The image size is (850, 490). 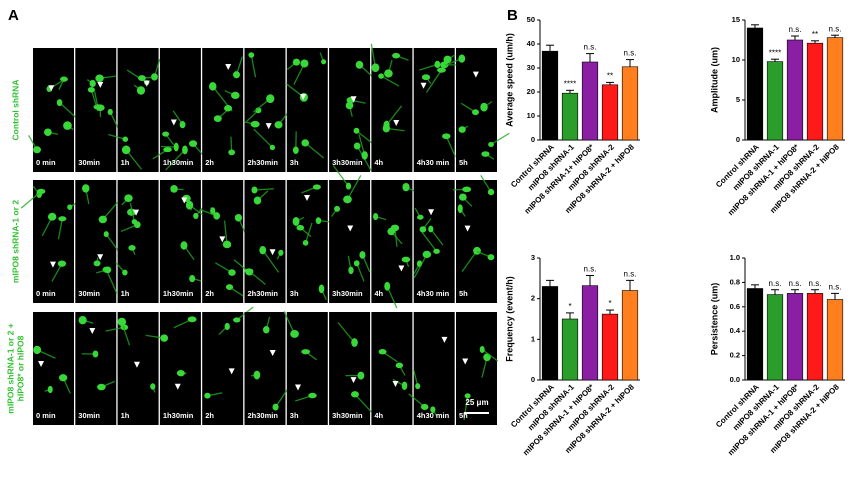 I want to click on panel-label: A, so click(x=13, y=15).